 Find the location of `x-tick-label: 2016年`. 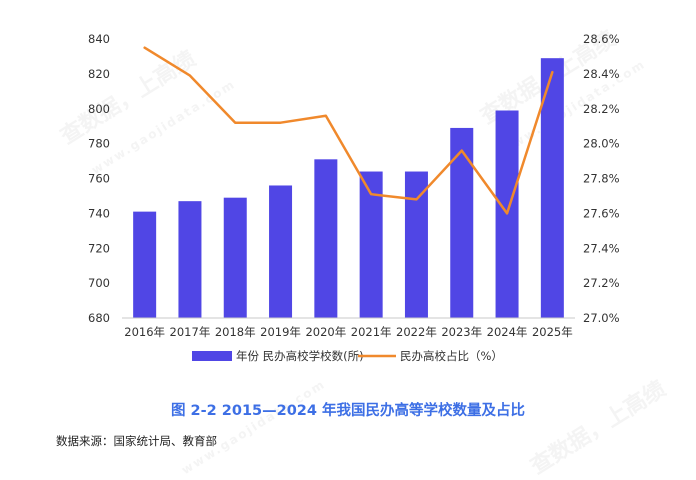

x-tick-label: 2016年 is located at coordinates (144, 332).